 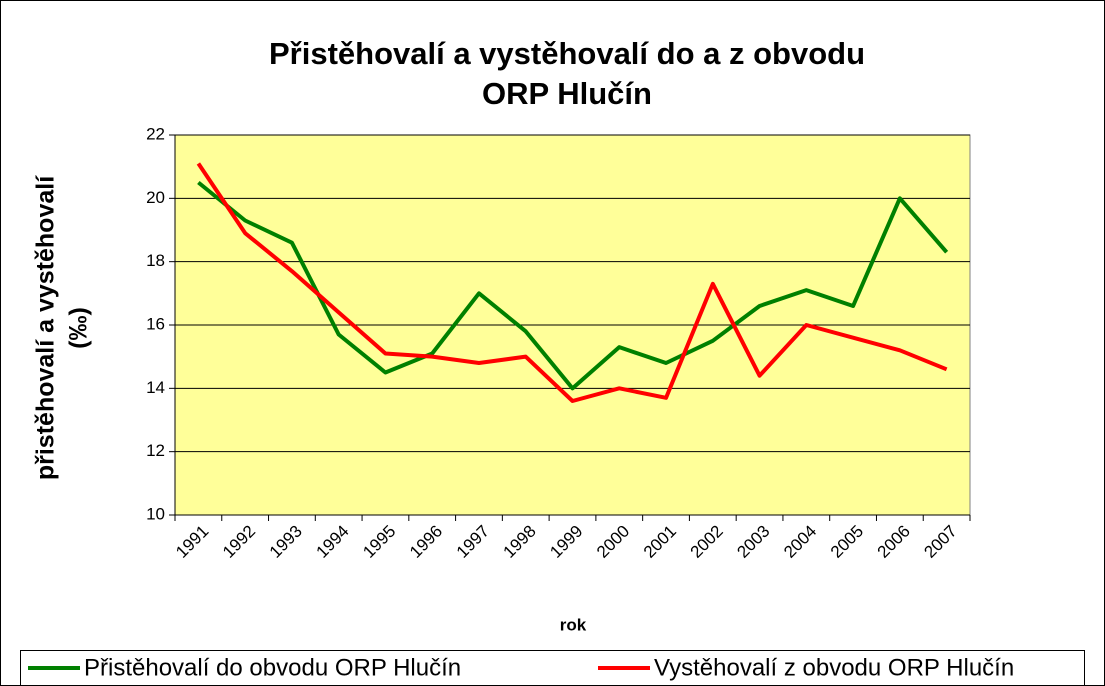 I want to click on y-tick-label: 22, so click(x=155, y=133).